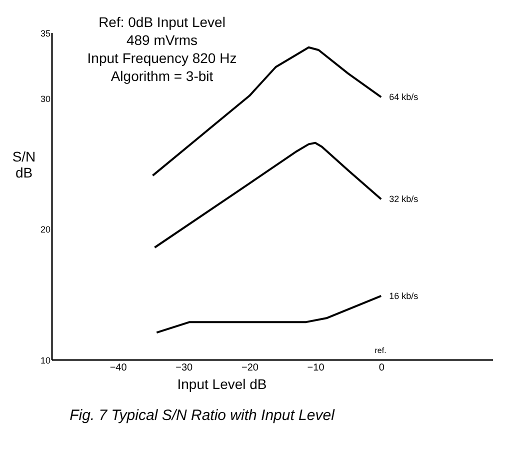  What do you see at coordinates (24, 164) in the screenshot?
I see `y-axis-title: S/N dB` at bounding box center [24, 164].